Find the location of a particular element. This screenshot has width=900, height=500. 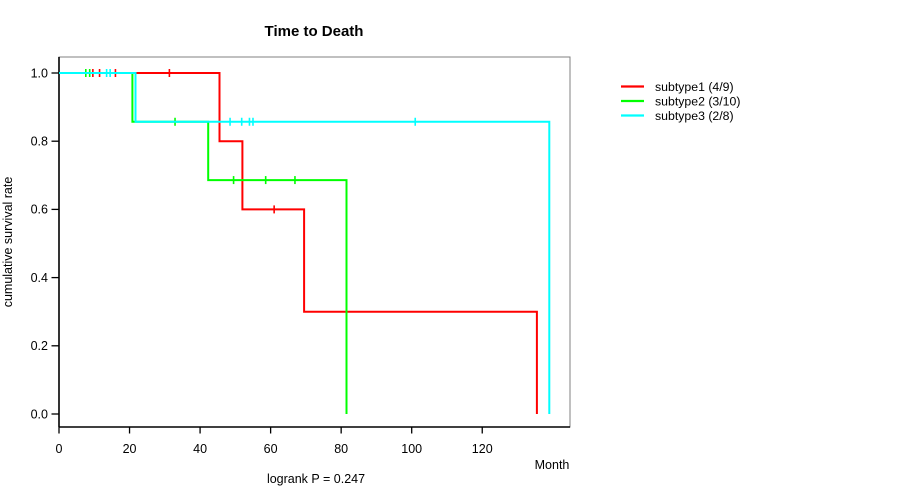

y-tick-label: 0.6 is located at coordinates (39, 210).